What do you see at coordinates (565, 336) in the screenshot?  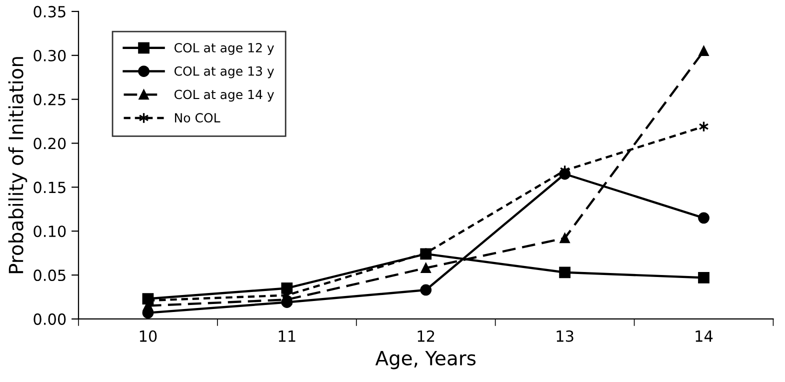 I see `x-tick-label: 13` at bounding box center [565, 336].